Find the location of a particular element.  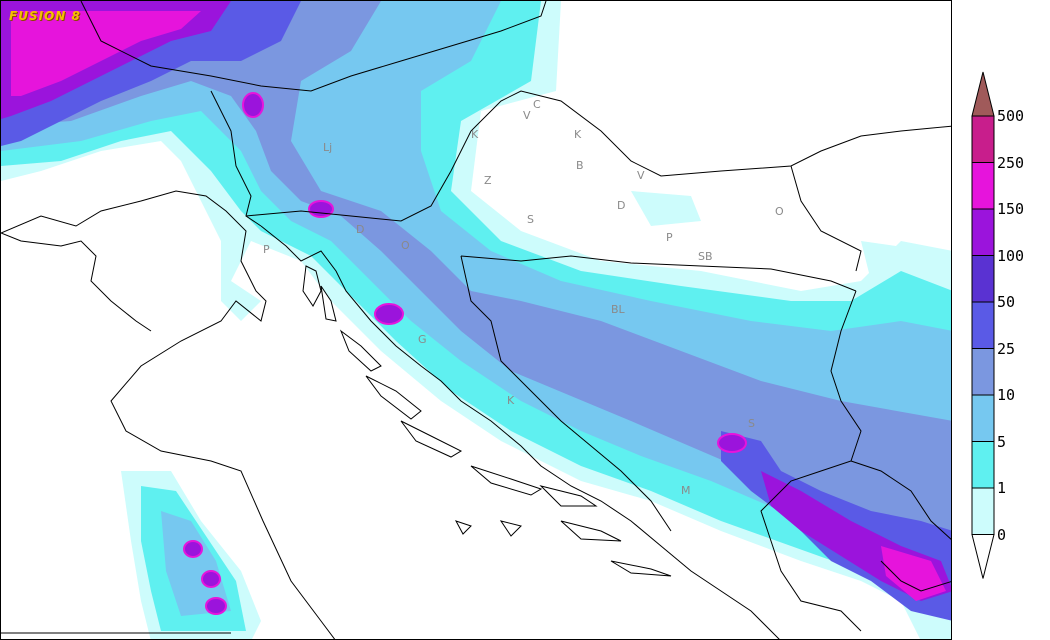

legend-level-label: 250 is located at coordinates (1011, 162).